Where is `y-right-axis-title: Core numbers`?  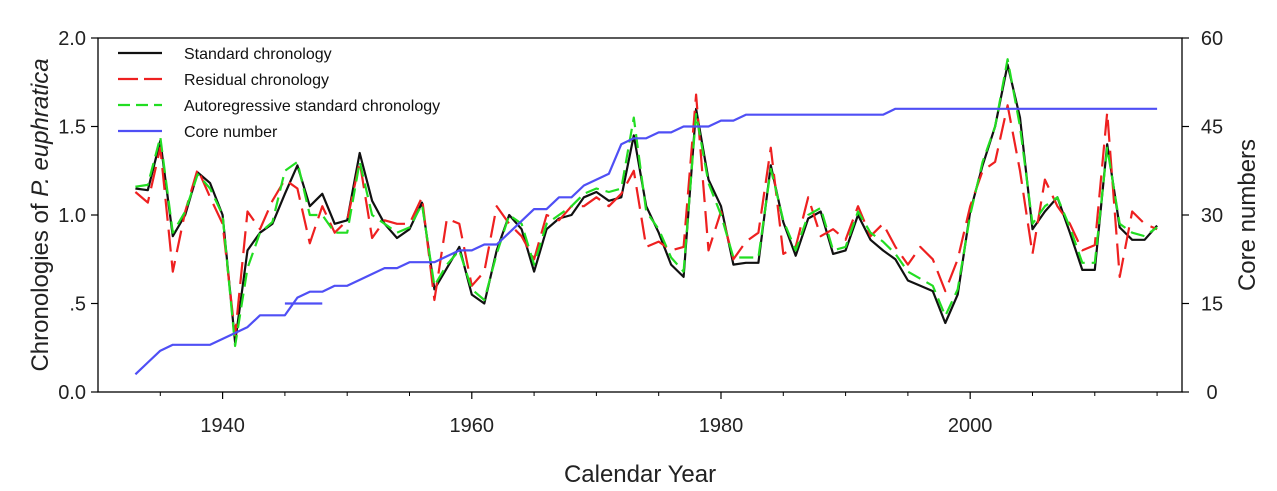
y-right-axis-title: Core numbers is located at coordinates (1247, 215).